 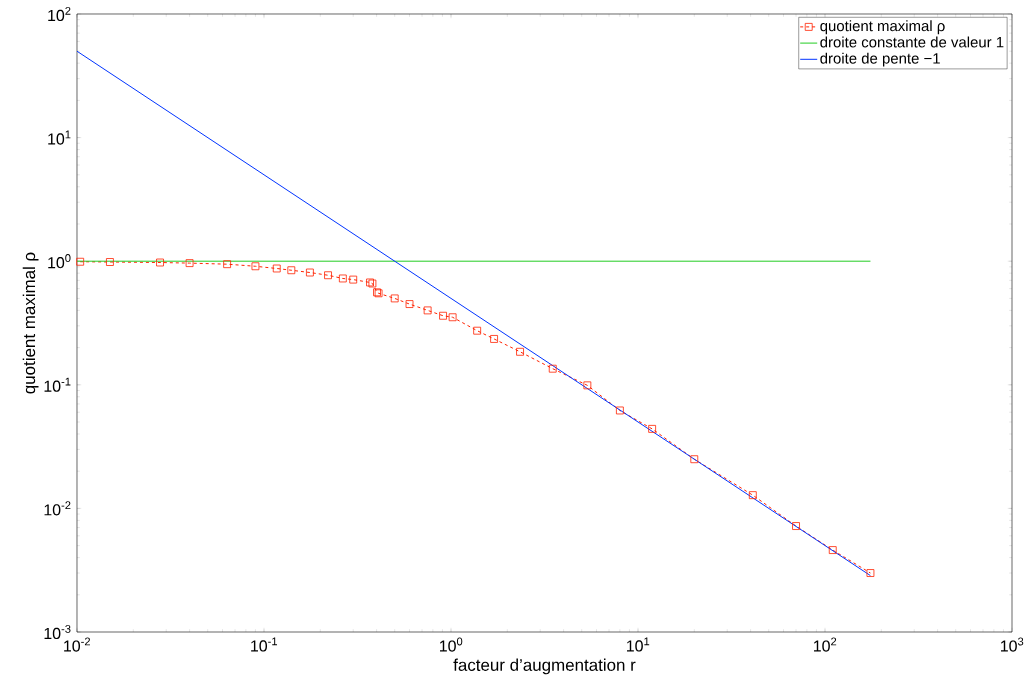 What do you see at coordinates (57, 632) in the screenshot?
I see `y-tick-label: 10$^{-3}$` at bounding box center [57, 632].